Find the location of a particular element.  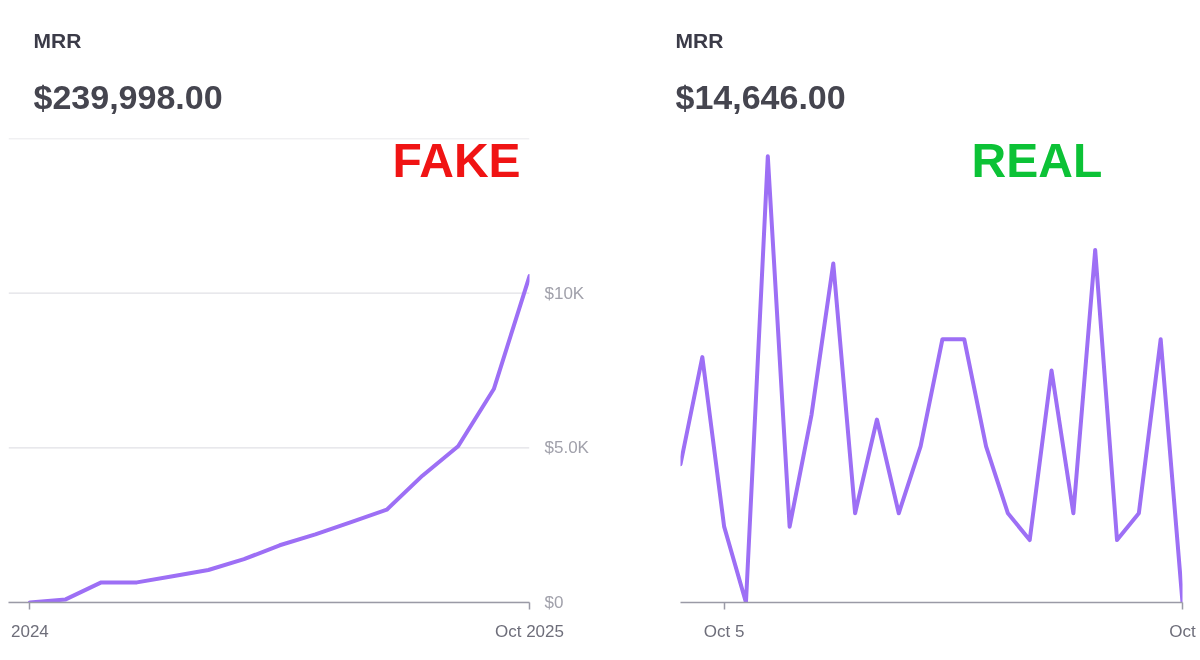

chart-subtitle: $14,646.00 is located at coordinates (760, 96).